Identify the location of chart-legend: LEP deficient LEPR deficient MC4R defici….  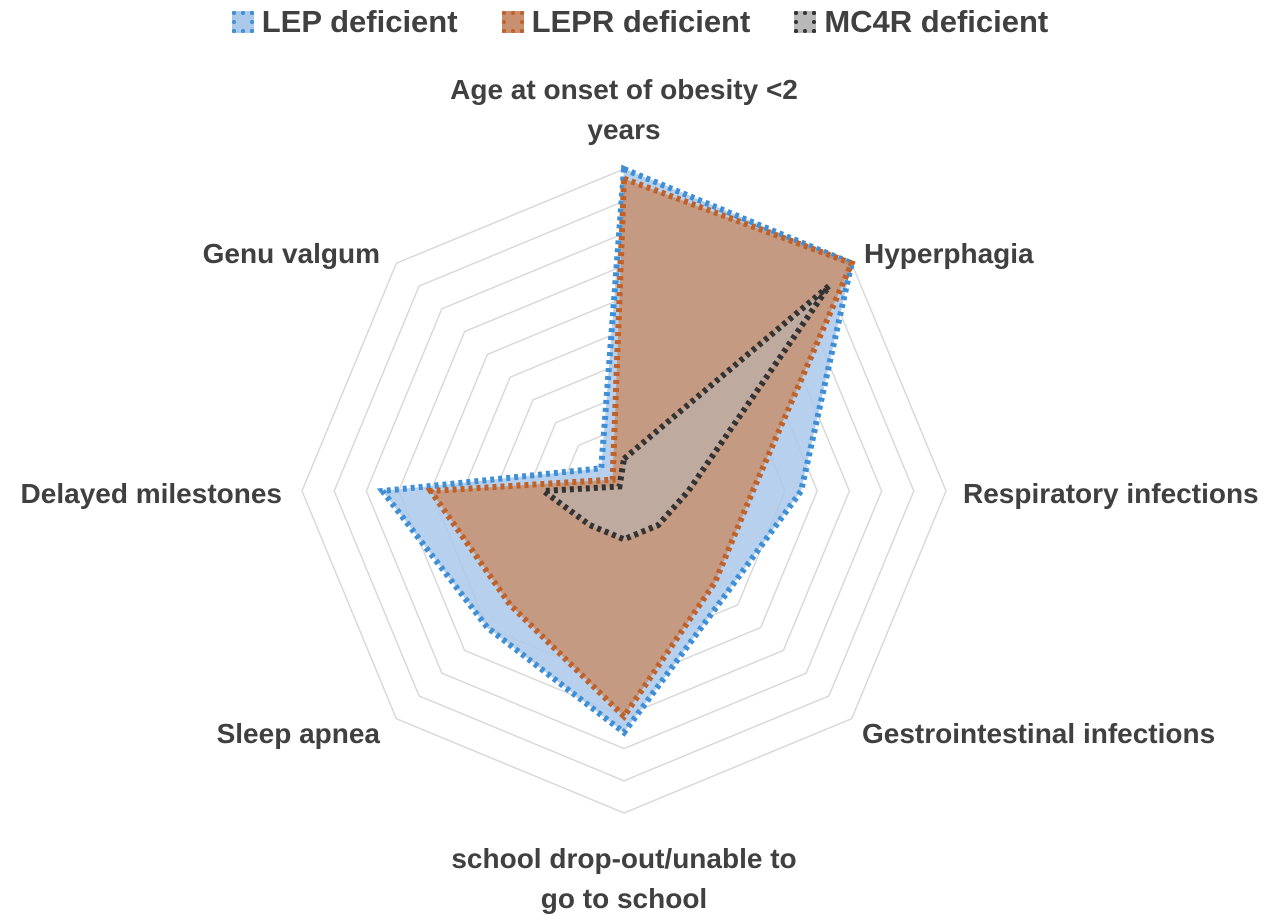
(640, 22).